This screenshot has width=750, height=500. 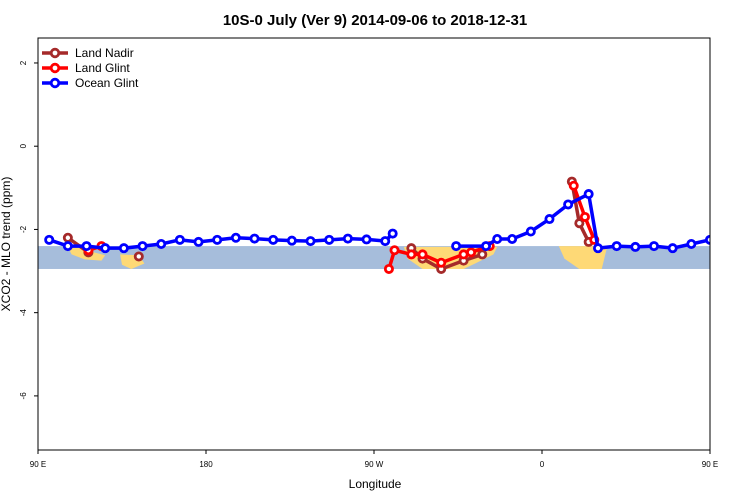 What do you see at coordinates (104, 53) in the screenshot?
I see `legend-label: Land Nadir` at bounding box center [104, 53].